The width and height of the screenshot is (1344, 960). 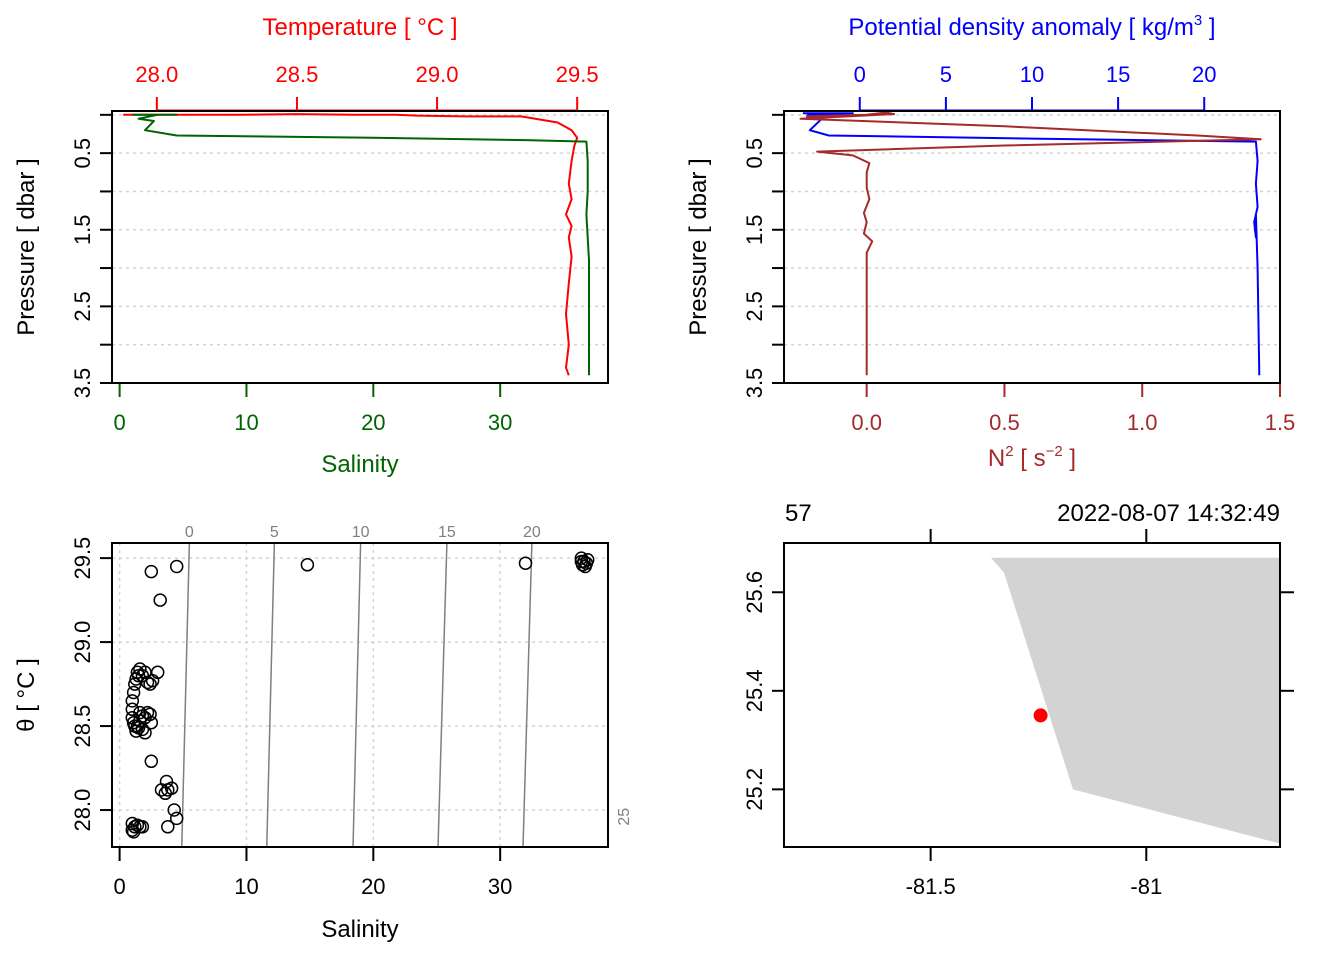 I want to click on isopycnal-label: 25, so click(x=624, y=817).